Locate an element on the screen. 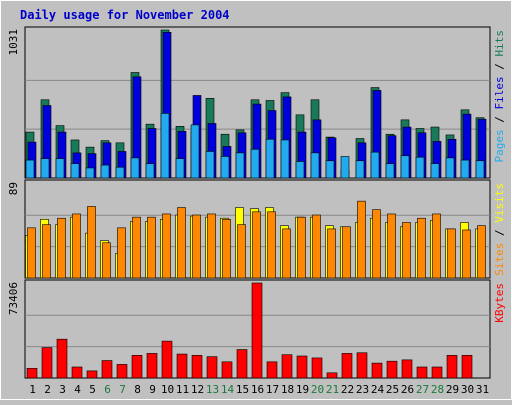  legend-hits: Pages / Files / Hits is located at coordinates (499, 96).